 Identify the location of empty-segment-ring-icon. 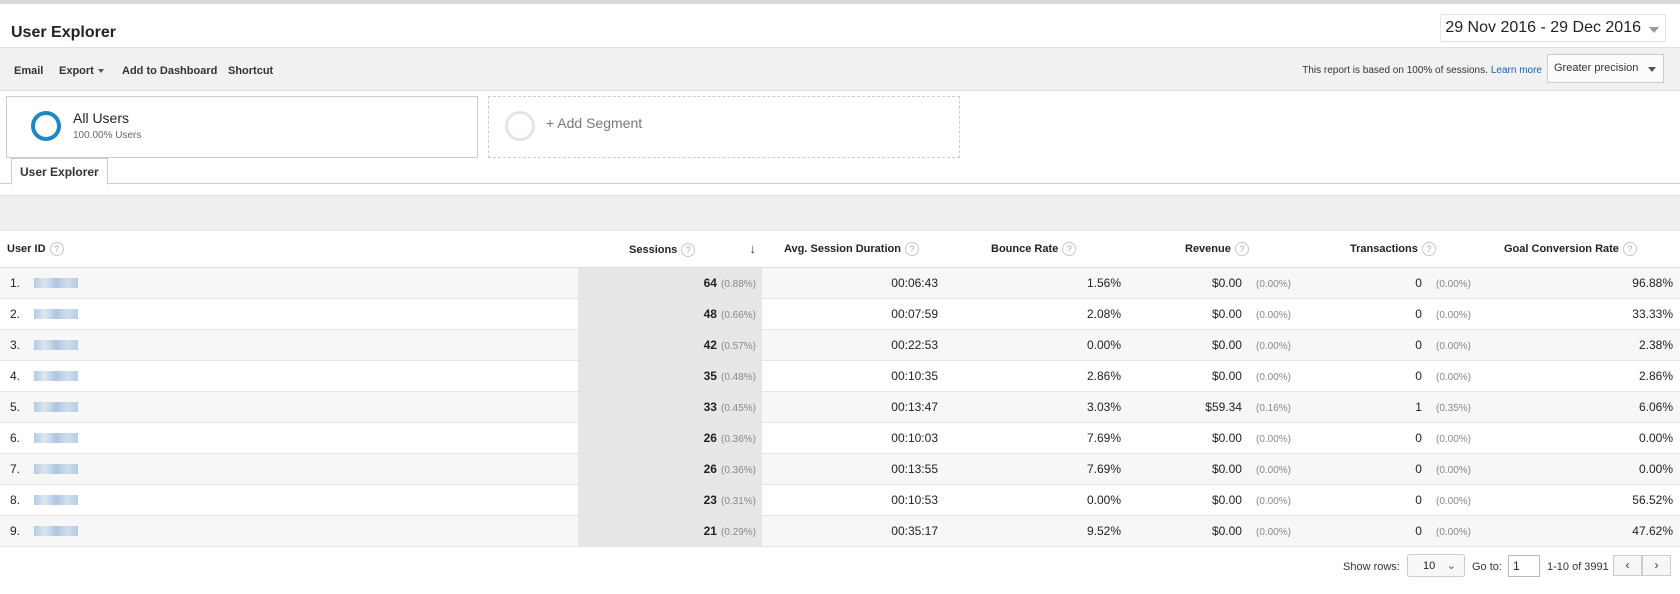
(520, 126).